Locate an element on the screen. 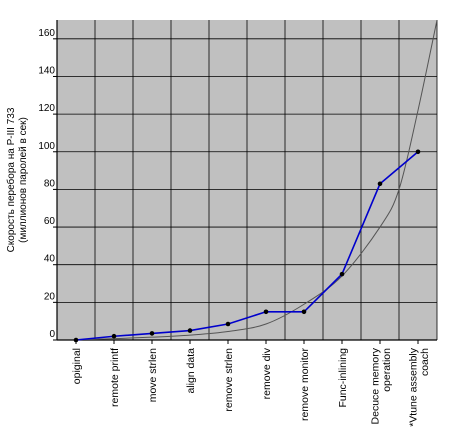 The width and height of the screenshot is (450, 446). x-tick-label: *Vtune assembly coach is located at coordinates (419, 387).